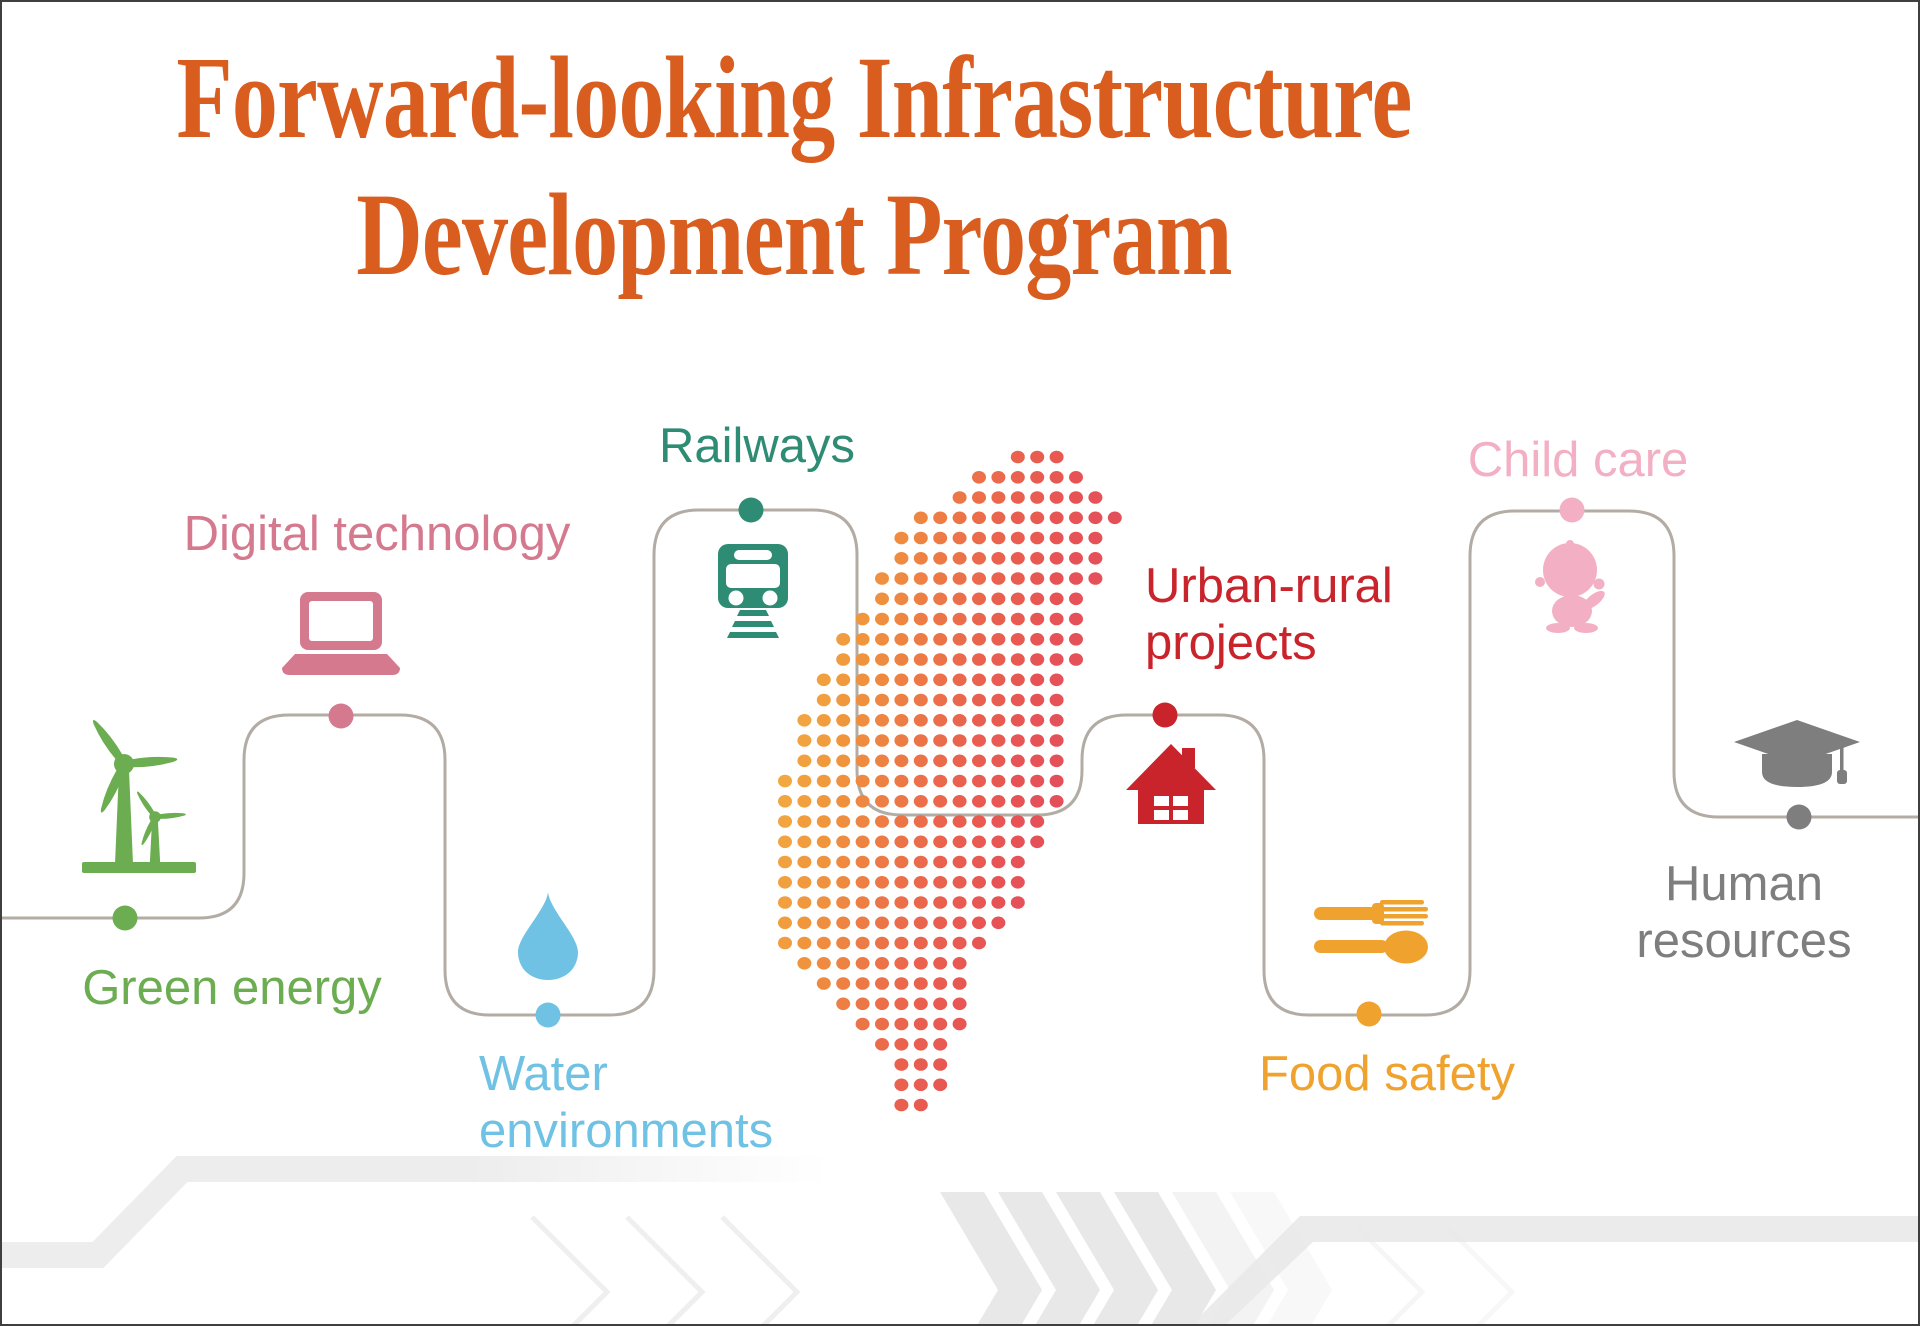 The image size is (1920, 1326). Describe the element at coordinates (1023, 1269) in the screenshot. I see `outline-chevrons` at that location.